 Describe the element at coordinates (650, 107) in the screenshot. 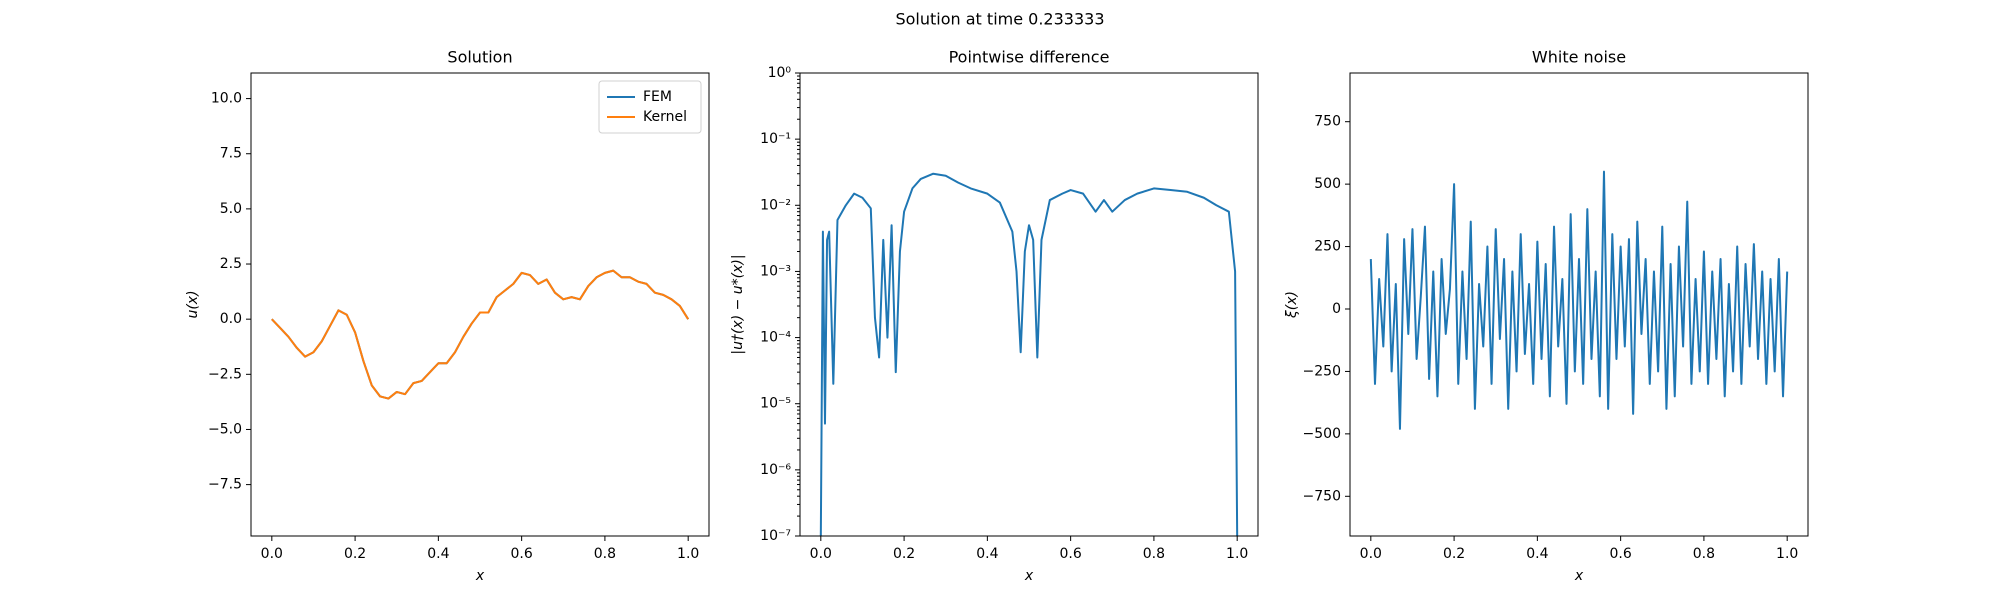

I see `legend-box` at that location.